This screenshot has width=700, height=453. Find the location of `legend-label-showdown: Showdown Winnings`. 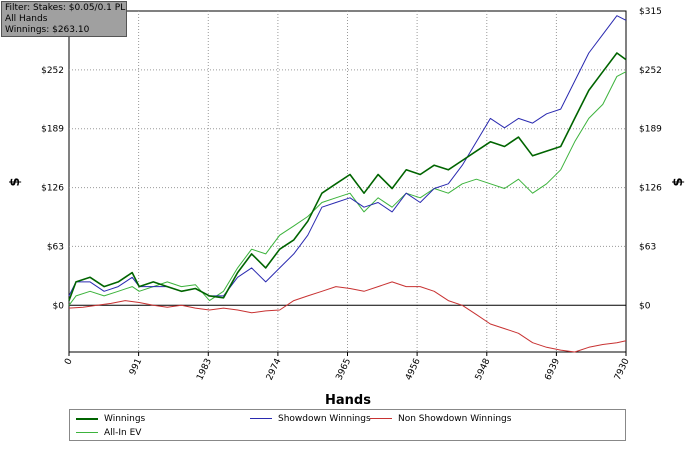

legend-label-showdown: Showdown Winnings is located at coordinates (324, 419).